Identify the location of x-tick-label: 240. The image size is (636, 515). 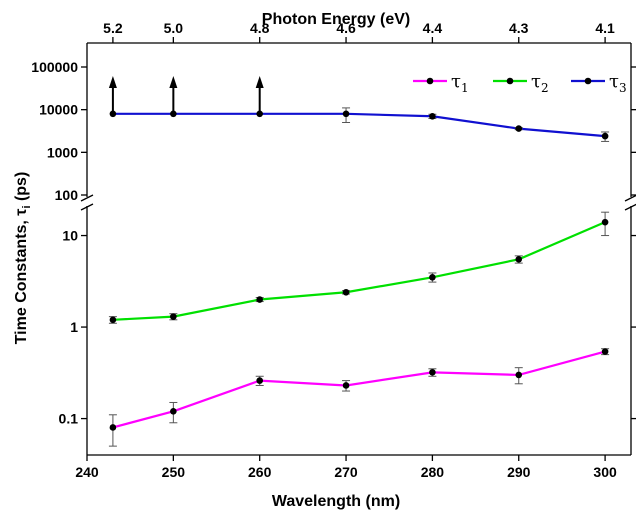
(87, 472).